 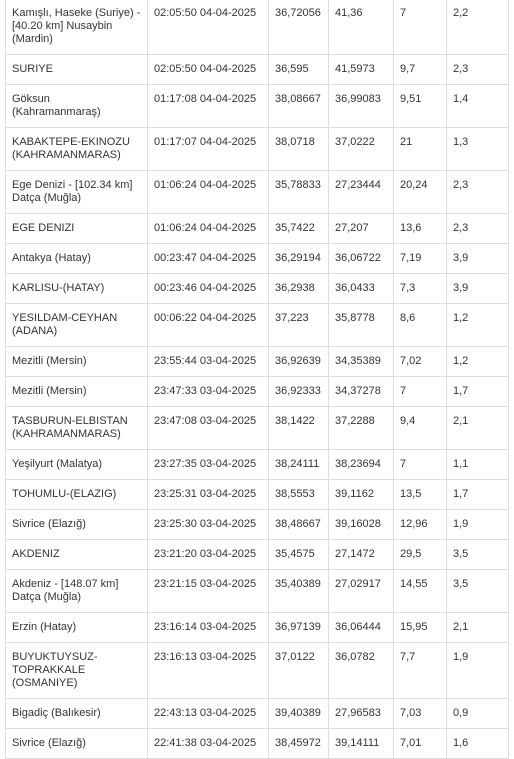 What do you see at coordinates (420, 670) in the screenshot?
I see `depth-cell: 7,7` at bounding box center [420, 670].